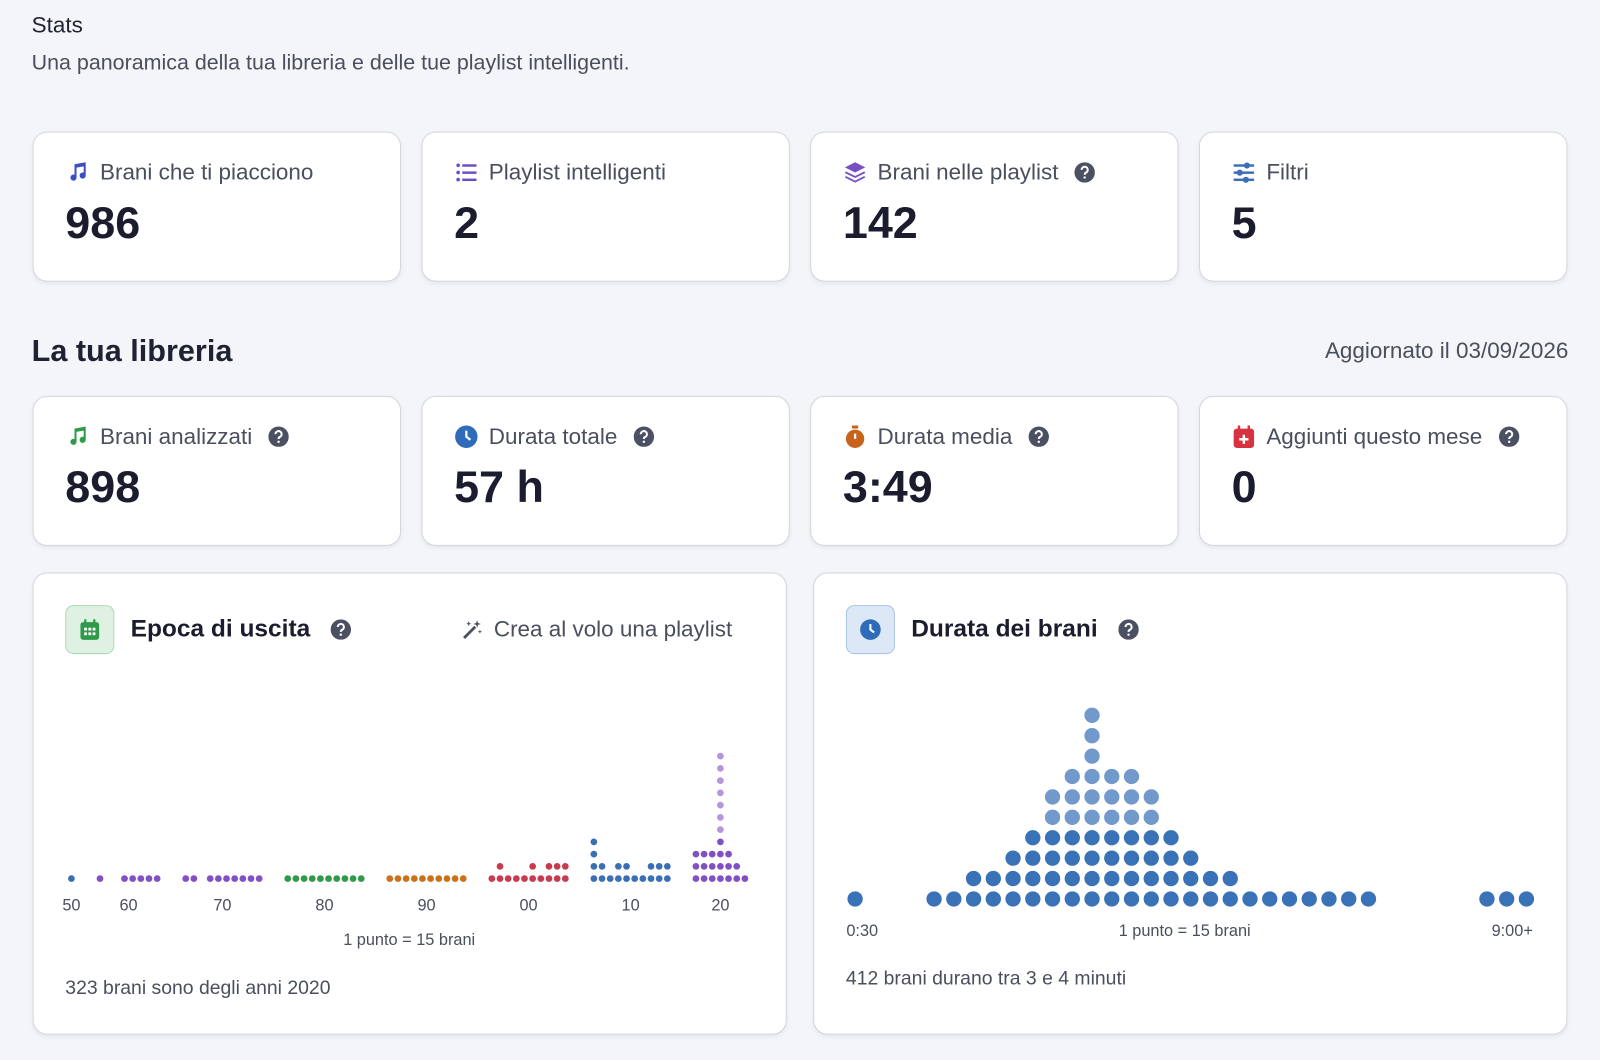 This screenshot has width=1600, height=1060. Describe the element at coordinates (855, 436) in the screenshot. I see `icon-stopwatch` at that location.